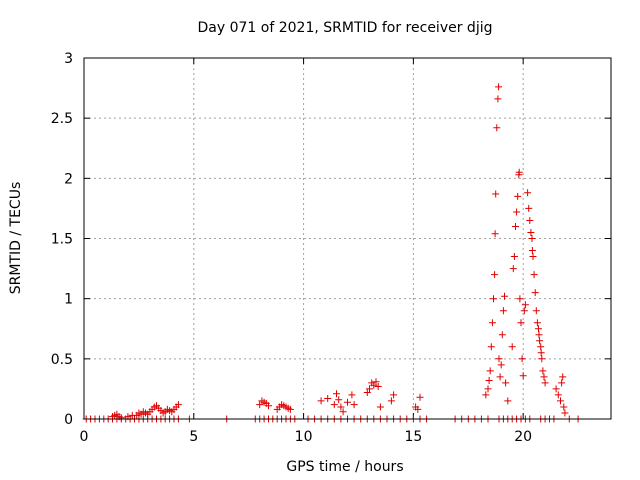 This screenshot has height=480, width=640. What do you see at coordinates (523, 437) in the screenshot?
I see `x-tick-label: 20` at bounding box center [523, 437].